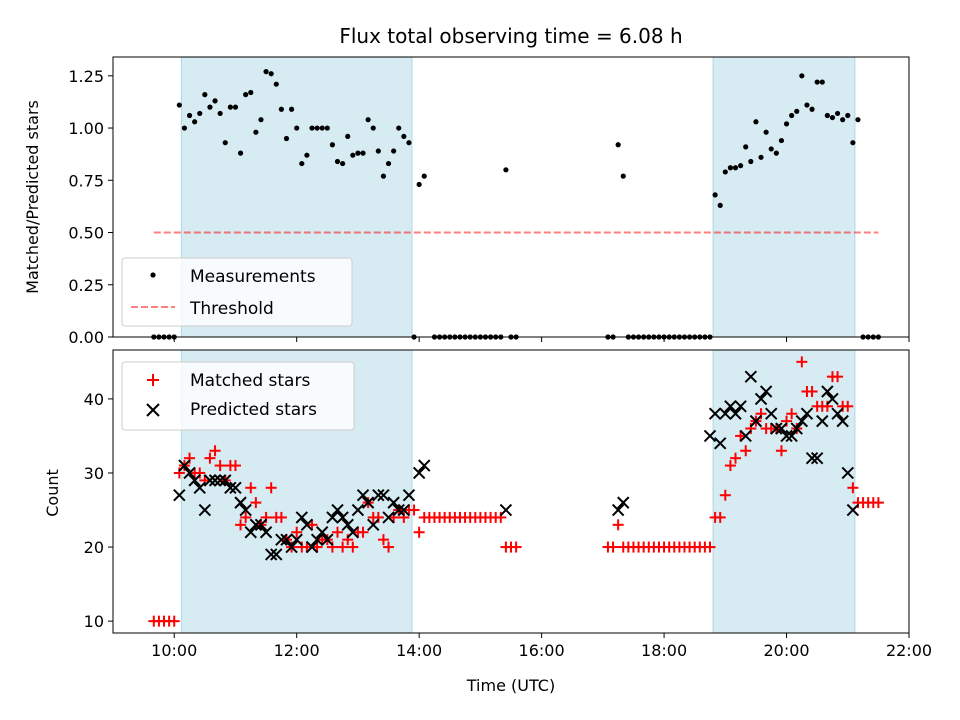 This screenshot has height=720, width=960. Describe the element at coordinates (153, 275) in the screenshot. I see `legend-measurements-marker` at that location.